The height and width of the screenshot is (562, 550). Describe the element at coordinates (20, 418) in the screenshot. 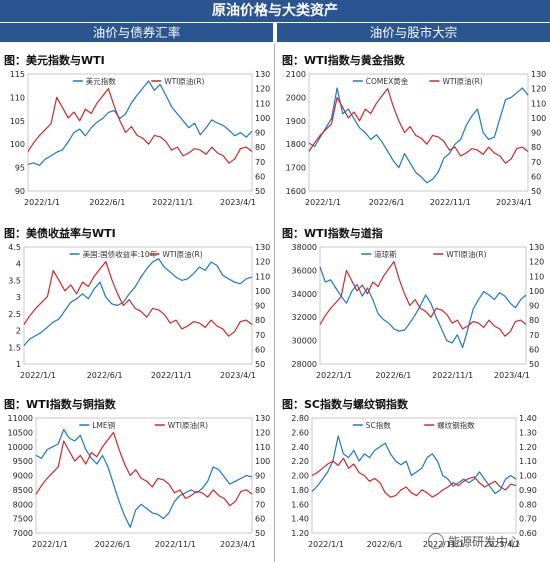

I see `y-tick-label: 11000` at that location.